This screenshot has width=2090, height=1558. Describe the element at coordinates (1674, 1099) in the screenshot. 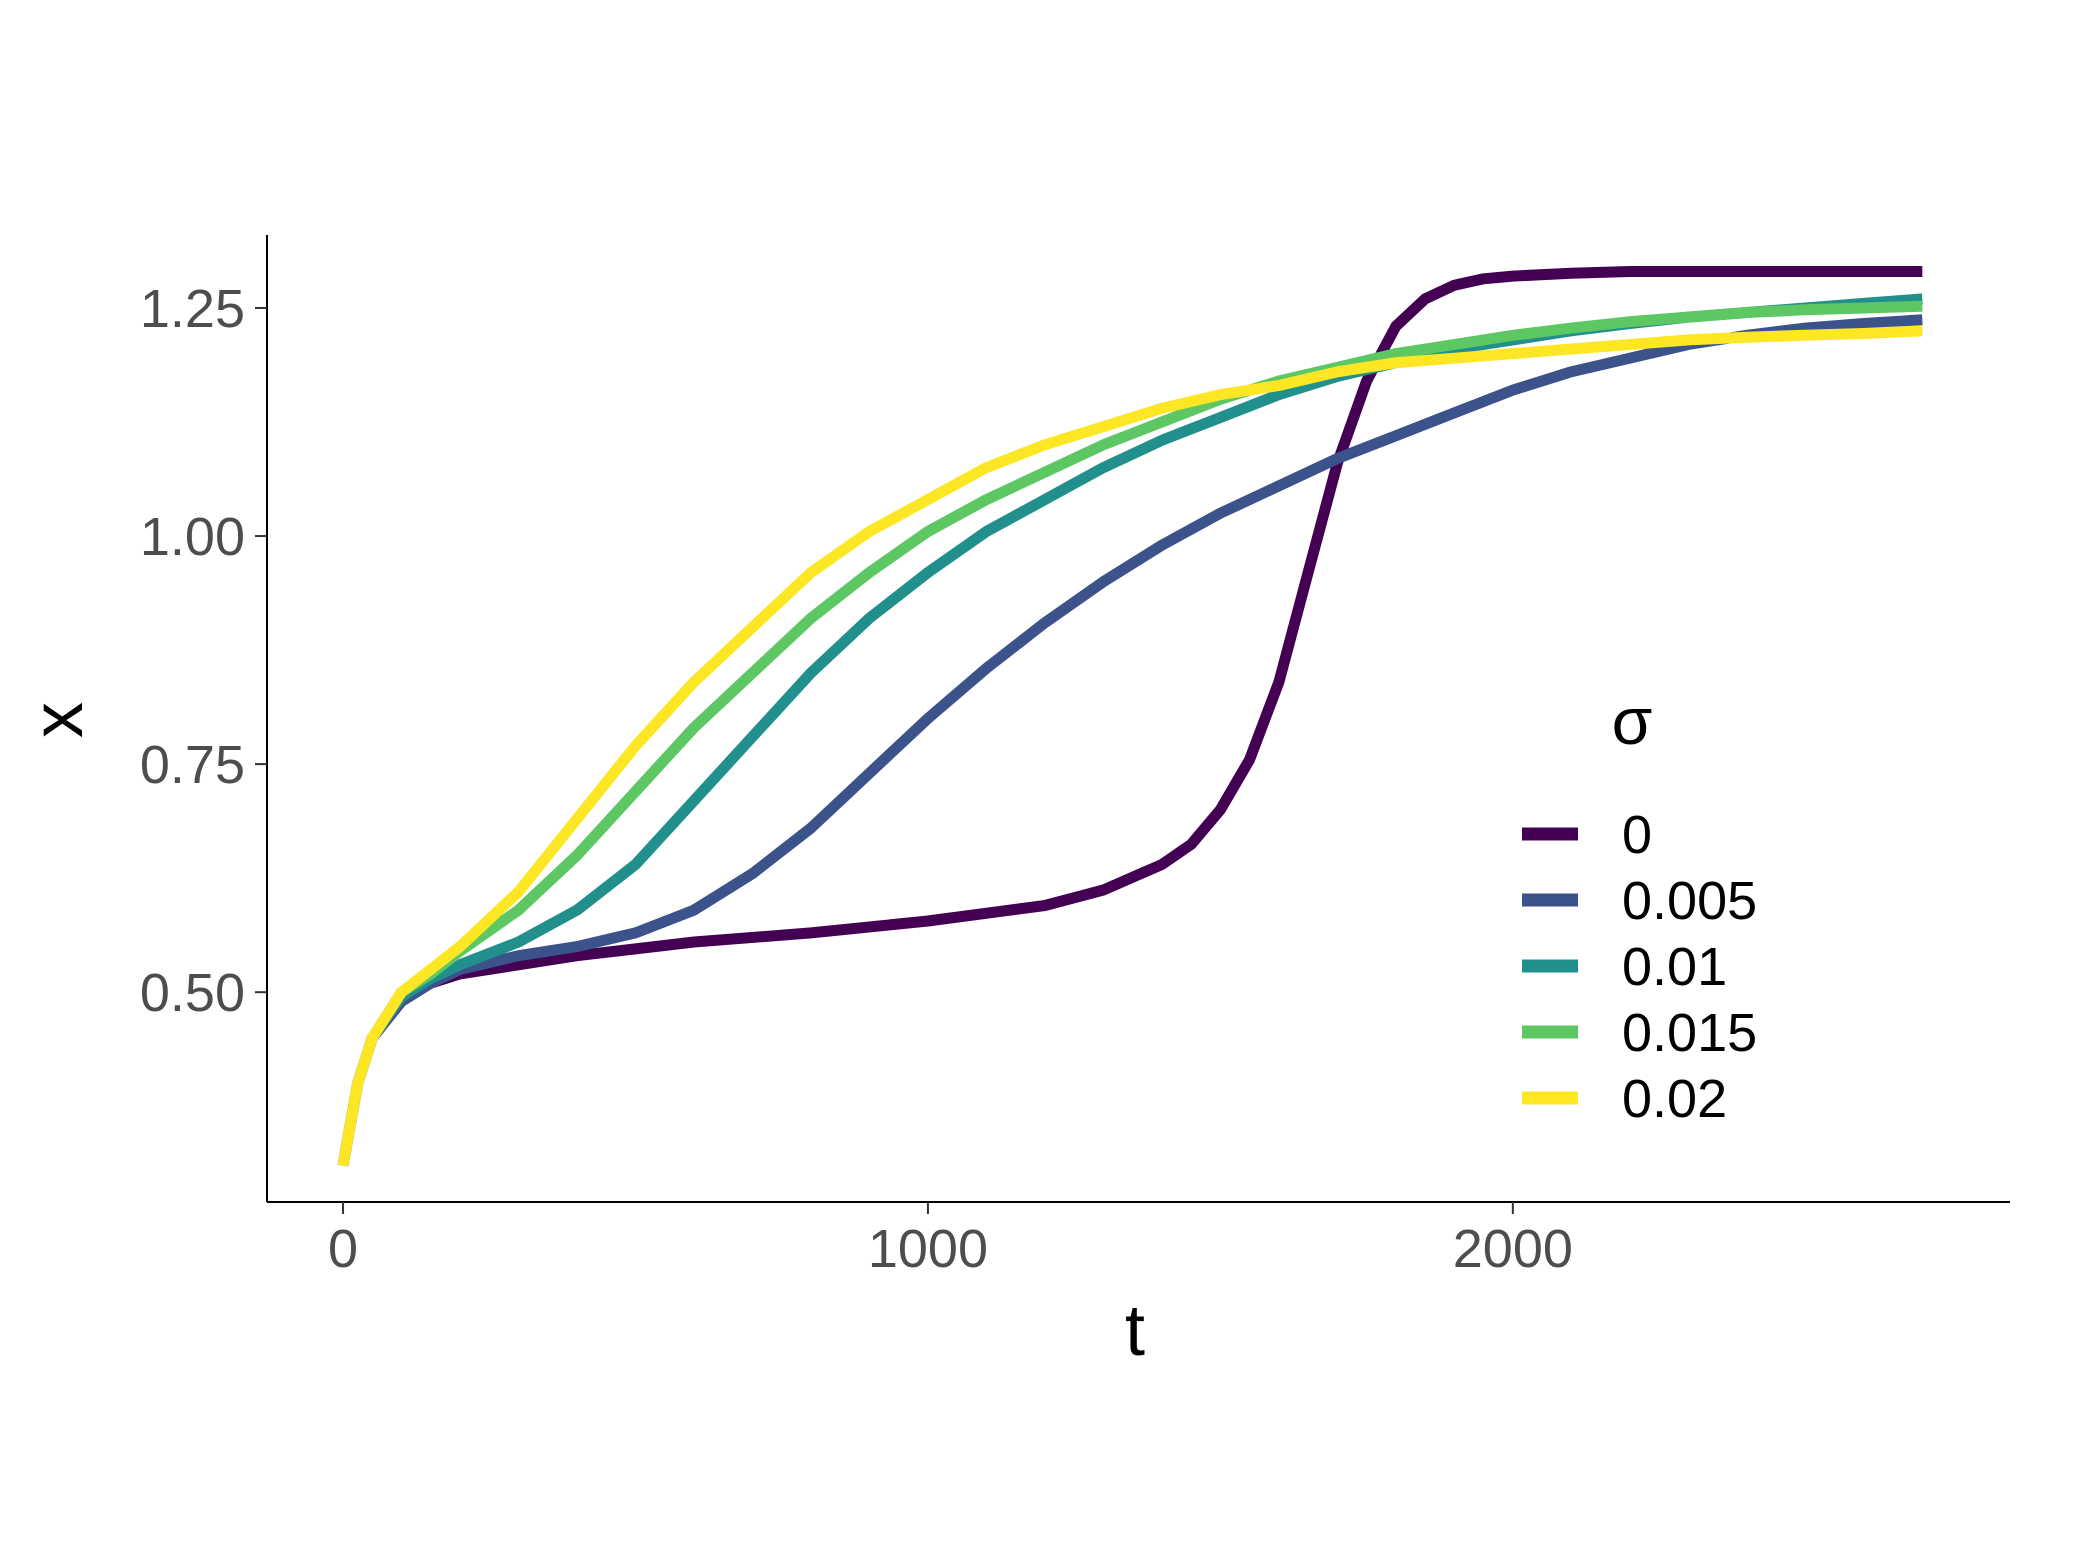

I see `legend-label-4: 0.02` at that location.